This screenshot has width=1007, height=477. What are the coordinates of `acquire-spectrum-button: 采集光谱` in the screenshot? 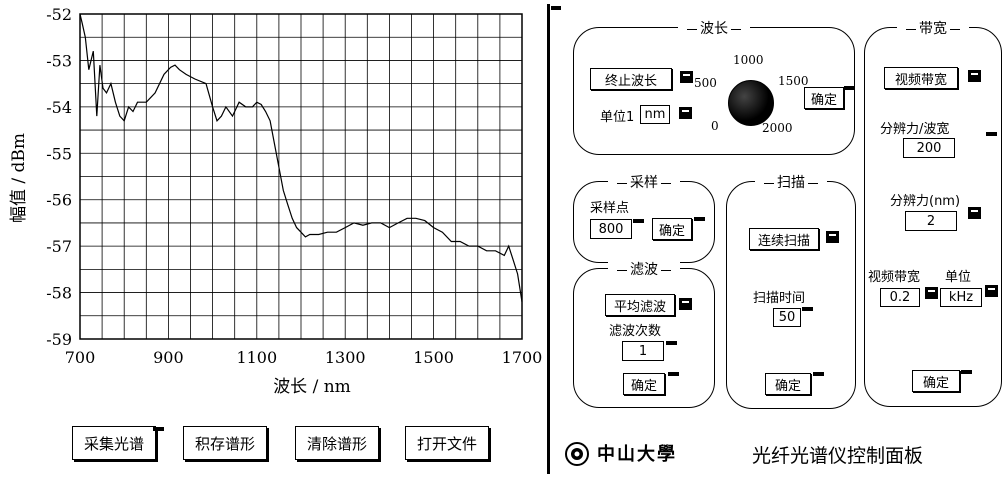 It's located at (114, 443).